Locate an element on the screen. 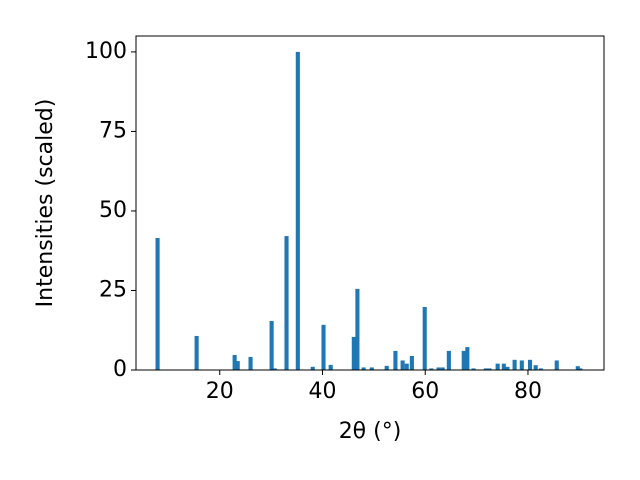 The image size is (640, 480). y-axis-label: Intensities (scaled) is located at coordinates (45, 203).